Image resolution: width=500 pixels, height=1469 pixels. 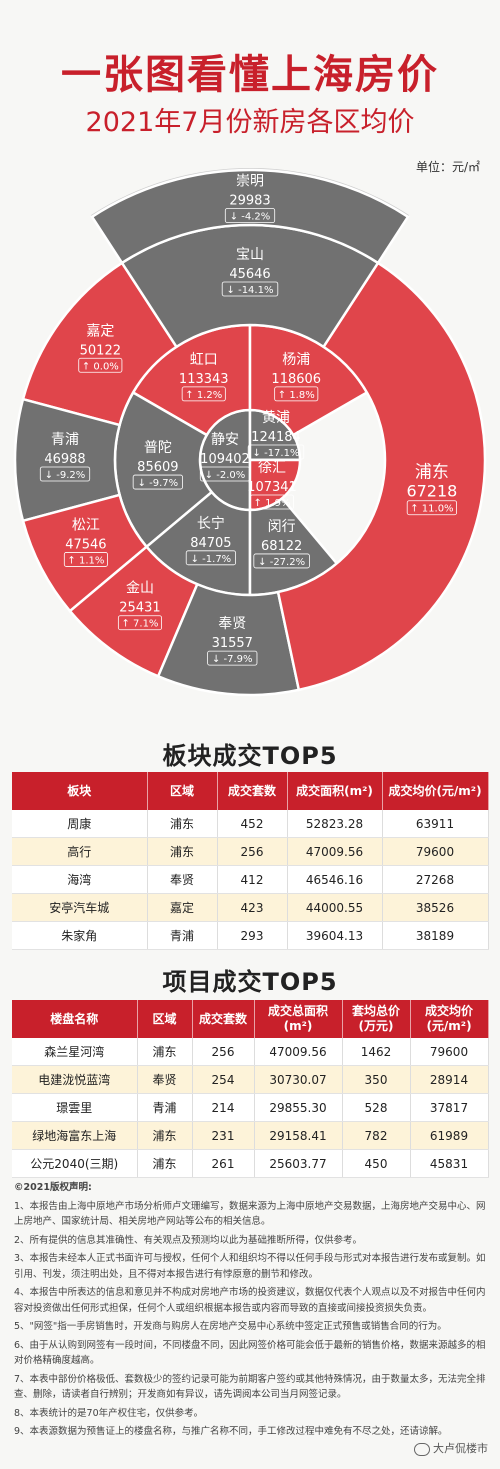 I want to click on district-change: ↓ -4.2%, so click(x=250, y=217).